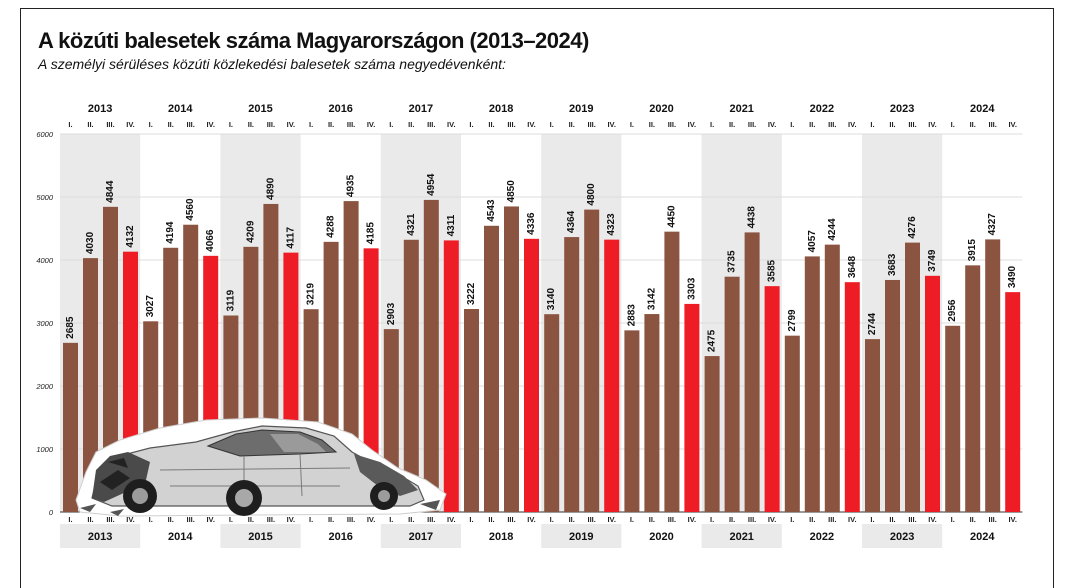  What do you see at coordinates (110, 191) in the screenshot?
I see `value-label: 4844` at bounding box center [110, 191].